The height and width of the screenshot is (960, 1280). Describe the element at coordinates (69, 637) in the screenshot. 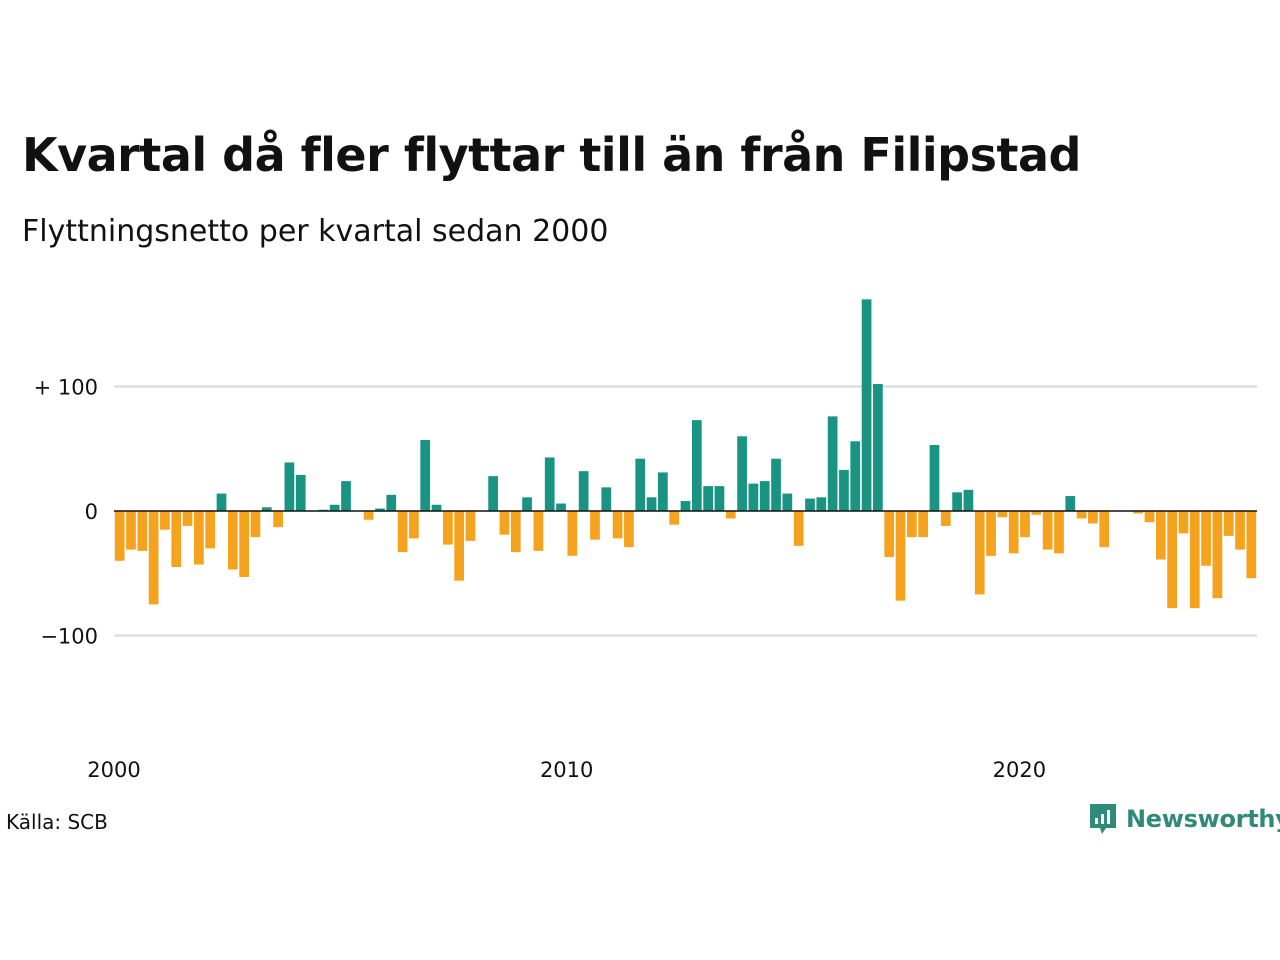

I see `y-tick-label: −100` at that location.